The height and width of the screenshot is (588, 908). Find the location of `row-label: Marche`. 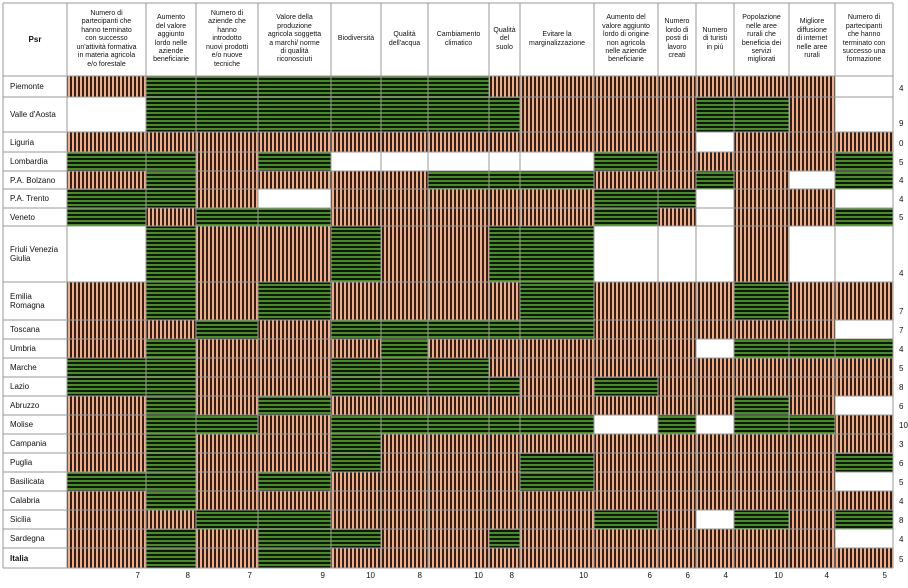

row-label: Marche is located at coordinates (23, 367).